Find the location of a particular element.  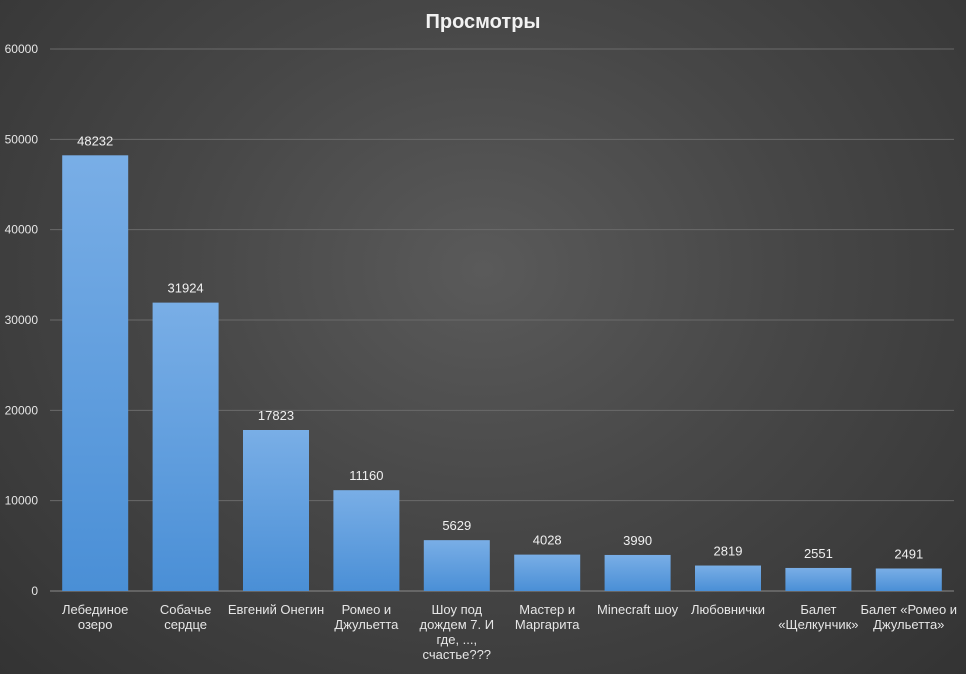

x-tick-label-line: Евгений Онегин is located at coordinates (276, 609).